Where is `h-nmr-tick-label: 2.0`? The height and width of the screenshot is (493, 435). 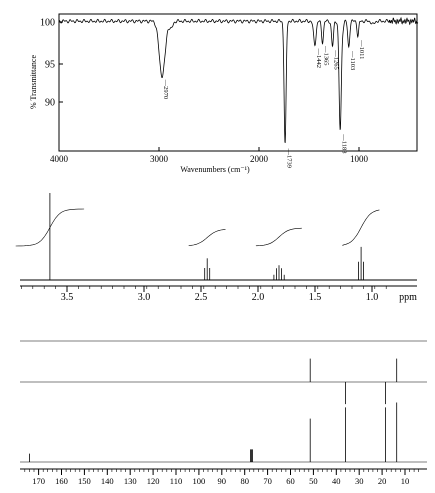 h-nmr-tick-label: 2.0 is located at coordinates (258, 297).